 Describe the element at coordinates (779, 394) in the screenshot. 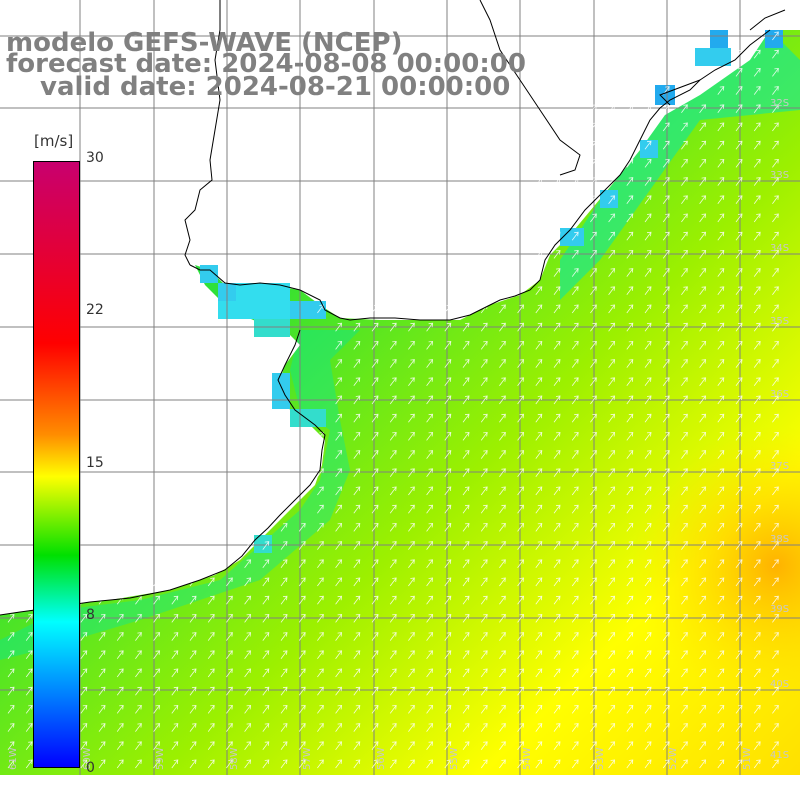

I see `lat-label-36s: 36S` at that location.